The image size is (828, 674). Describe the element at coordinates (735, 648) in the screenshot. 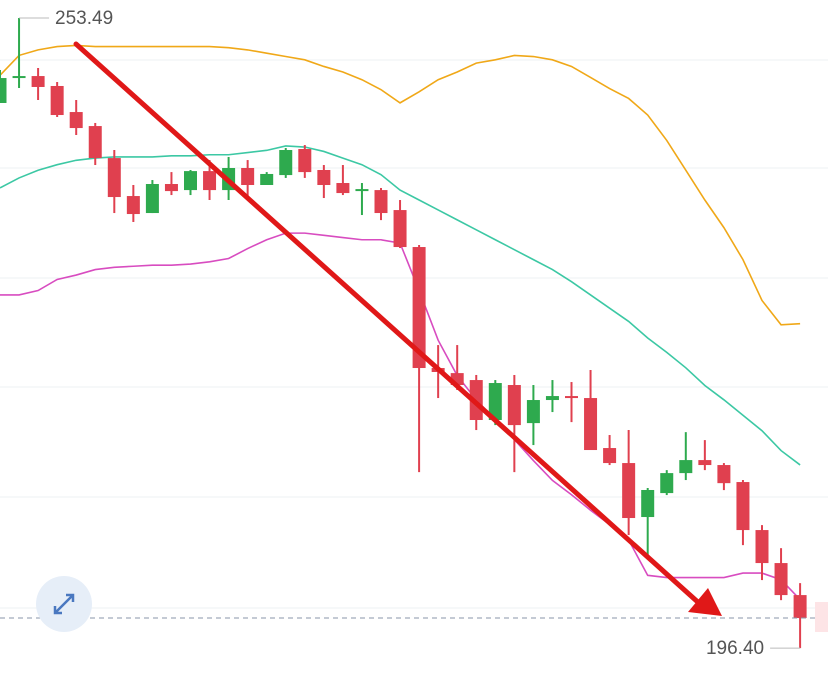

I see `min-label: 196.40` at that location.